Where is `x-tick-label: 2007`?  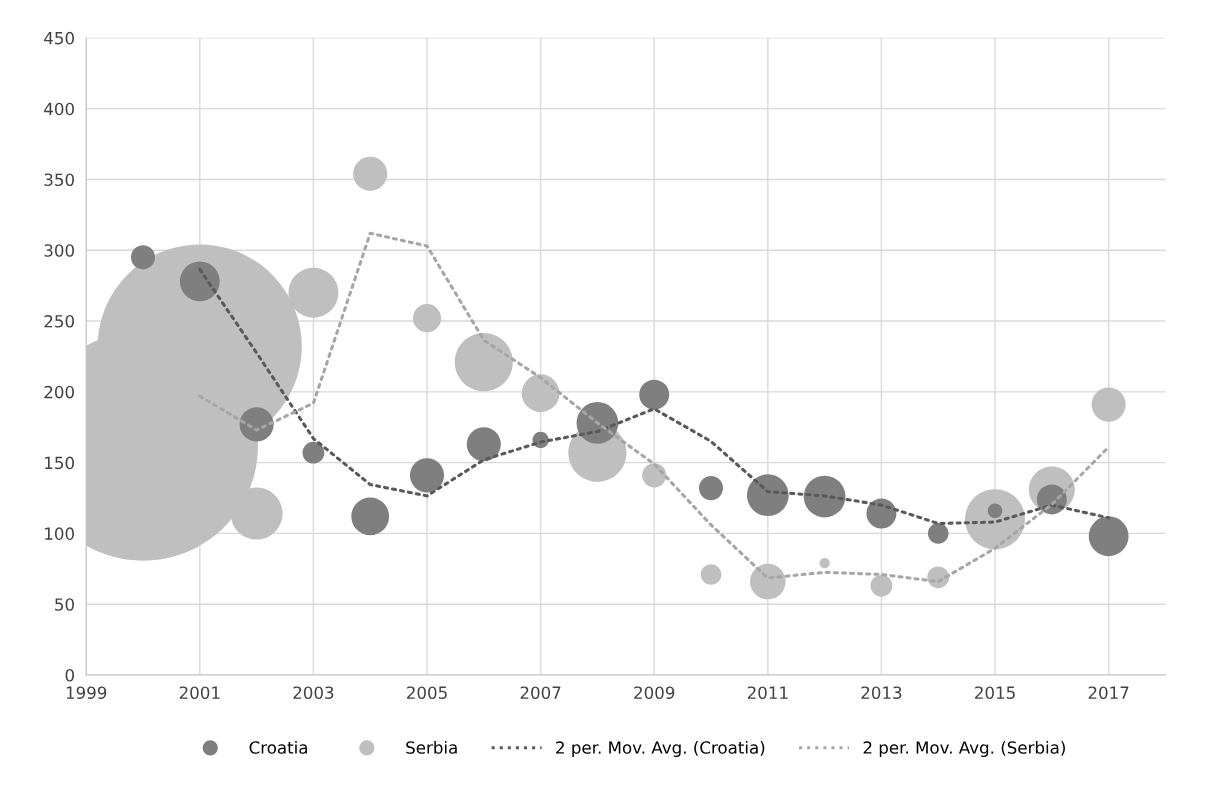
x-tick-label: 2007 is located at coordinates (540, 692).